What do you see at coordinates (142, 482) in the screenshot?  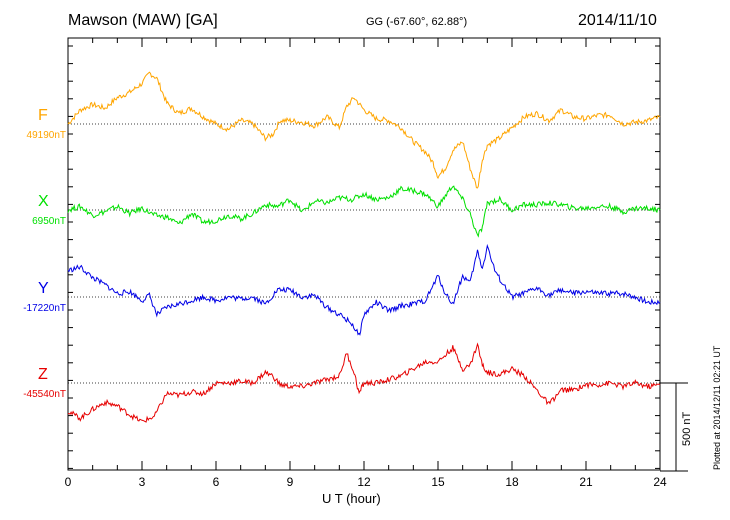 I see `x-tick-label: 3` at bounding box center [142, 482].